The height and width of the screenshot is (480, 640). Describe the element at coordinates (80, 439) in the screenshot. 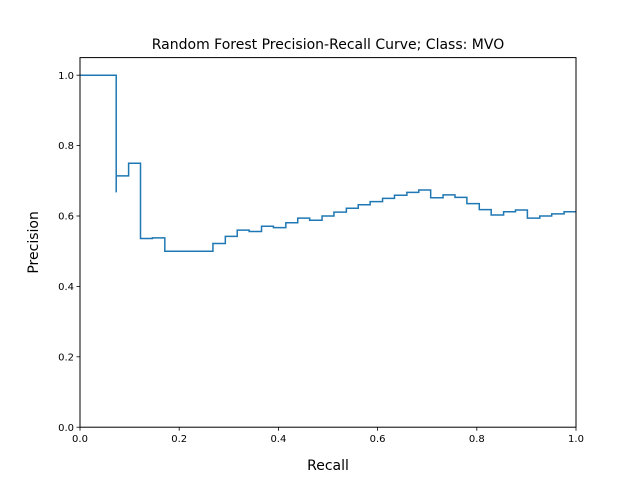

I see `x-tick-label: 0.0` at that location.